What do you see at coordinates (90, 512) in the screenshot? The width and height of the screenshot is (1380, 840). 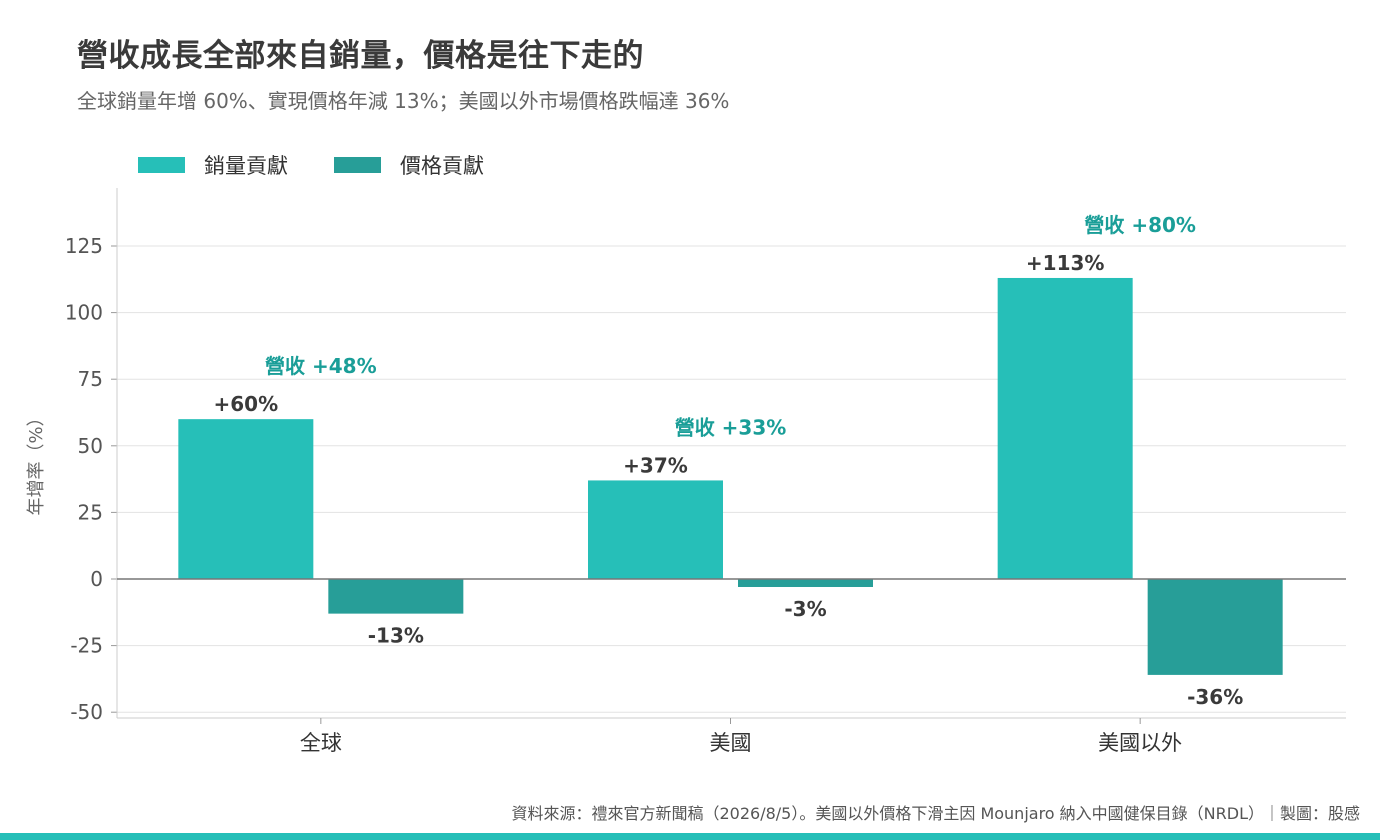 I see `y-tick-label: 25` at bounding box center [90, 512].